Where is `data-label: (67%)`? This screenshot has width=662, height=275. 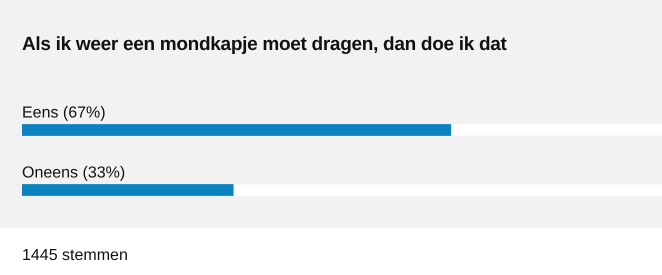
data-label: (67%) is located at coordinates (84, 113).